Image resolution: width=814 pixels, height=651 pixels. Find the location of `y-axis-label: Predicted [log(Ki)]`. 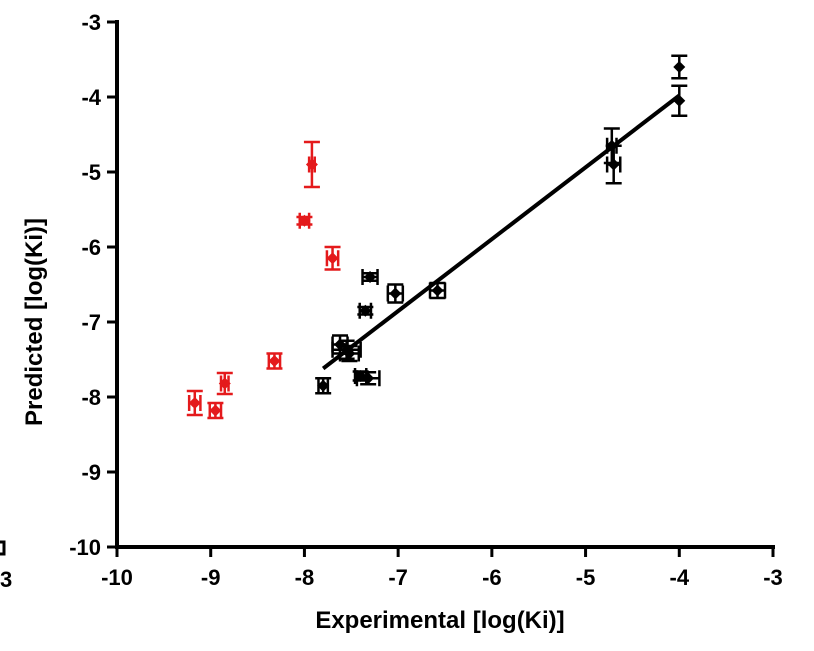

y-axis-label: Predicted [log(Ki)] is located at coordinates (34, 322).